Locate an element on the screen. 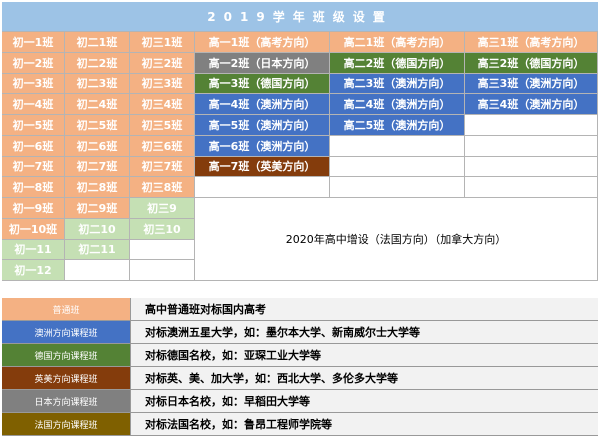  class-cell: 初二4班 is located at coordinates (97, 104).